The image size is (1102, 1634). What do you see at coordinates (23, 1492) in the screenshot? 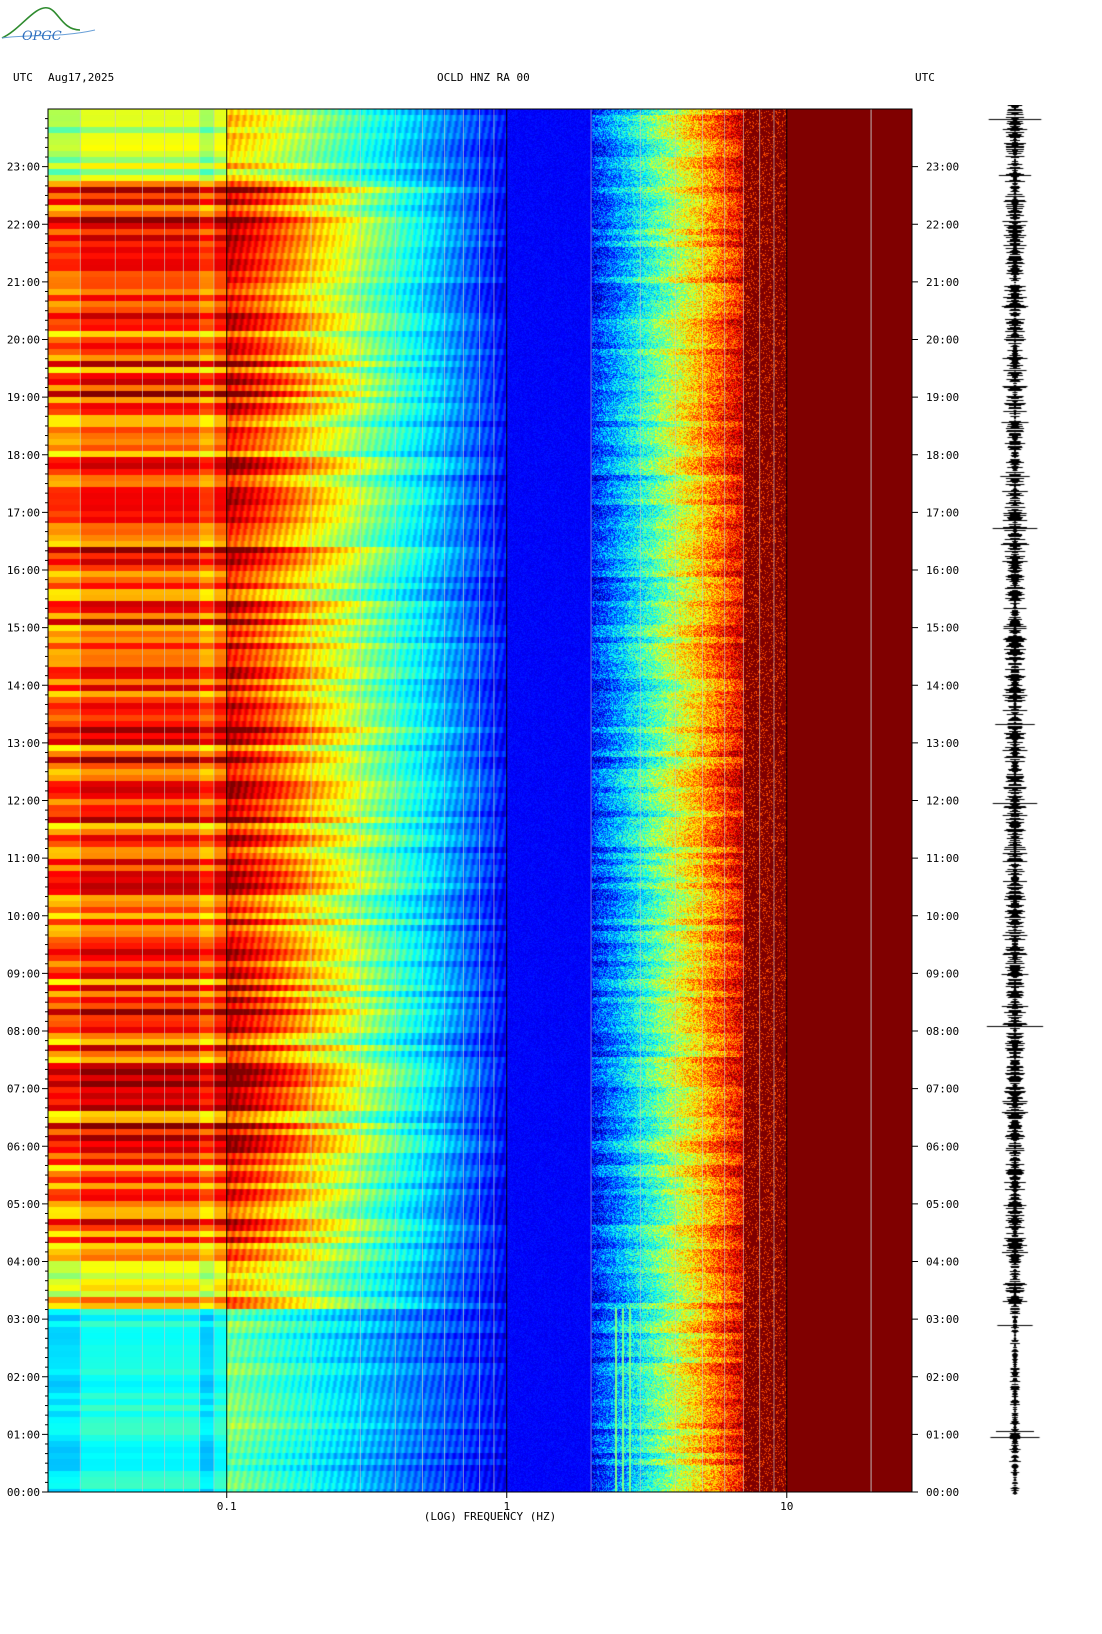
I see `y-tick-label-left: 00:00` at bounding box center [23, 1492].